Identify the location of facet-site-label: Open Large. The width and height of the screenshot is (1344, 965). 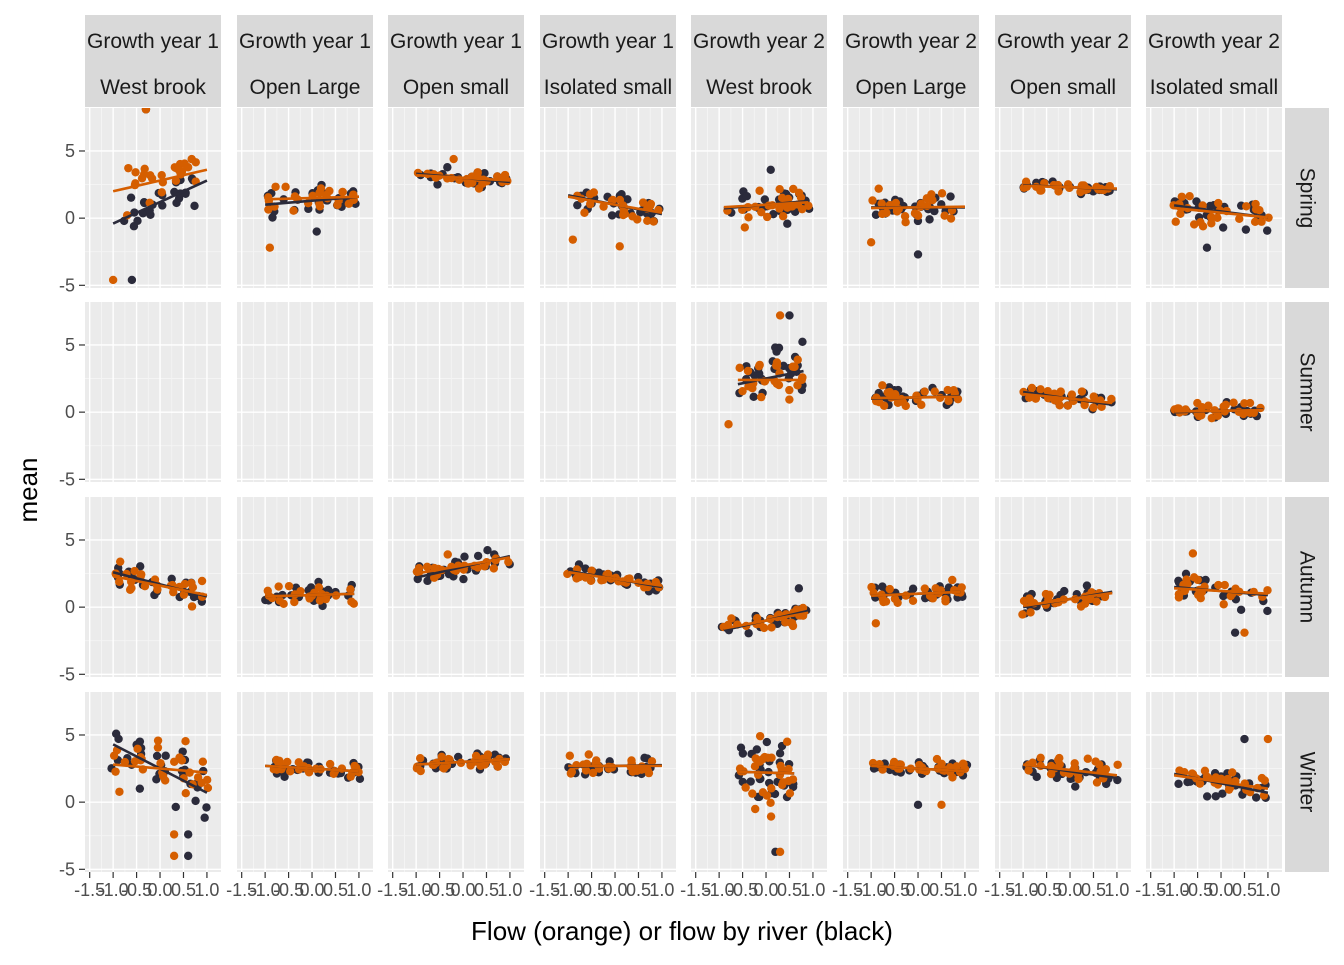
(911, 87).